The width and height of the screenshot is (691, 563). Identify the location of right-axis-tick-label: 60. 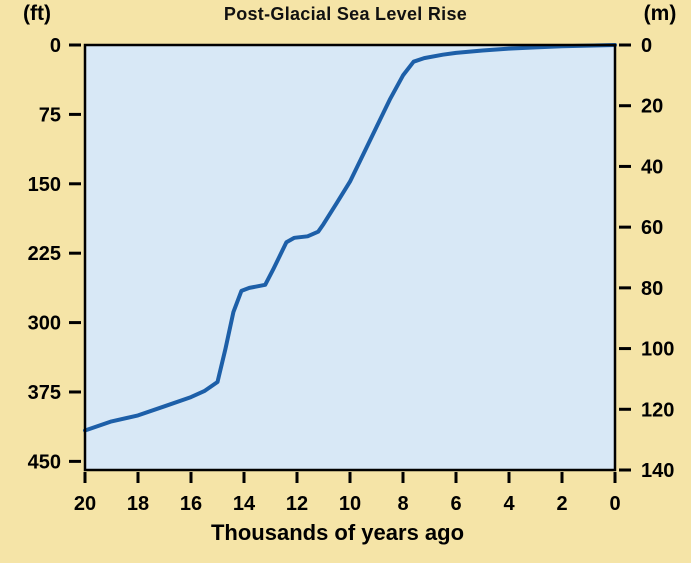
(652, 228).